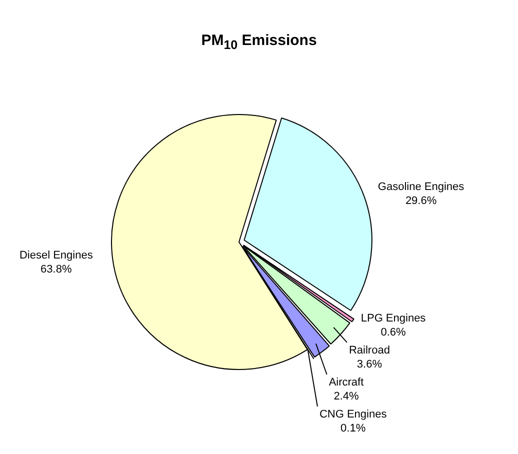 This screenshot has height=454, width=518. I want to click on slice-label: LPG Engines, so click(393, 318).